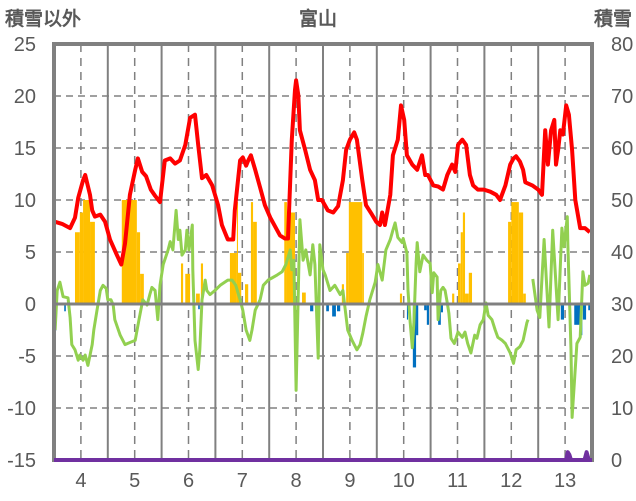 This screenshot has height=501, width=636. What do you see at coordinates (349, 481) in the screenshot?
I see `x-tick-label: 9` at bounding box center [349, 481].